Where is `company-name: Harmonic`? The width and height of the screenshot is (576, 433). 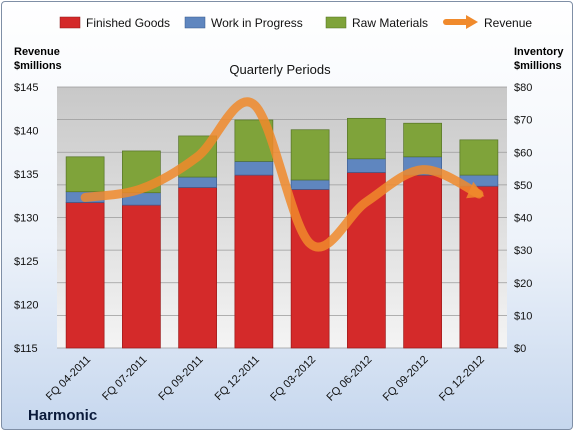
company-name: Harmonic is located at coordinates (62, 415).